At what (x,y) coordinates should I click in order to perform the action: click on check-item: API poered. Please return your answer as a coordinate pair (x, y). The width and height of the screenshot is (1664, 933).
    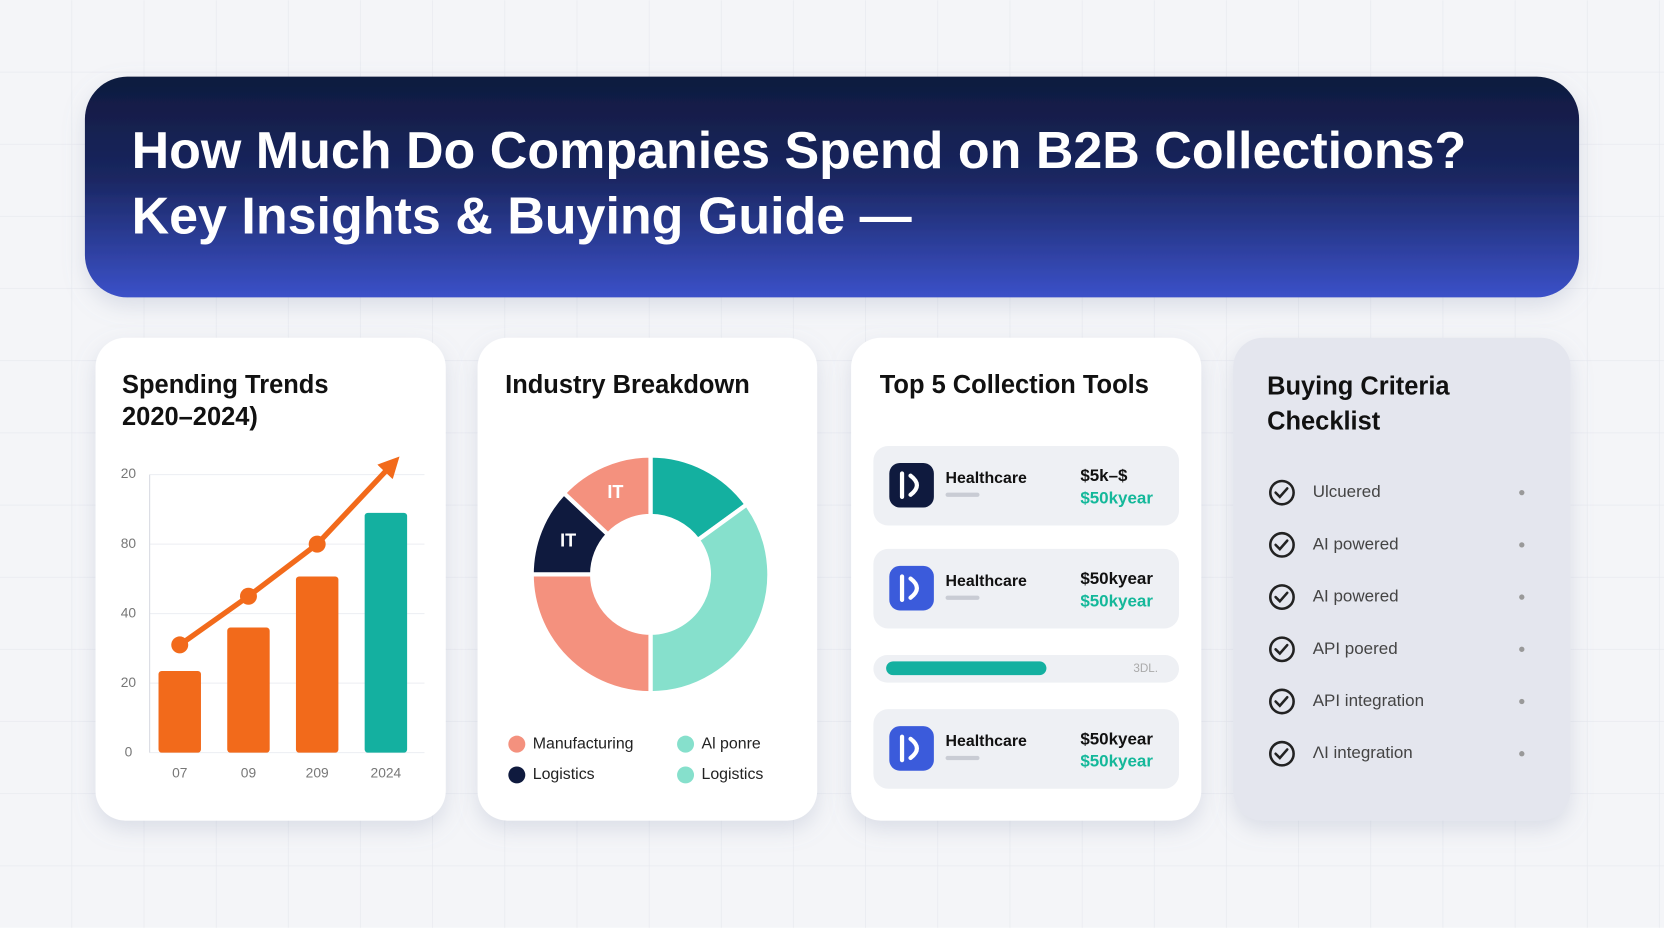
    Looking at the image, I should click on (1355, 648).